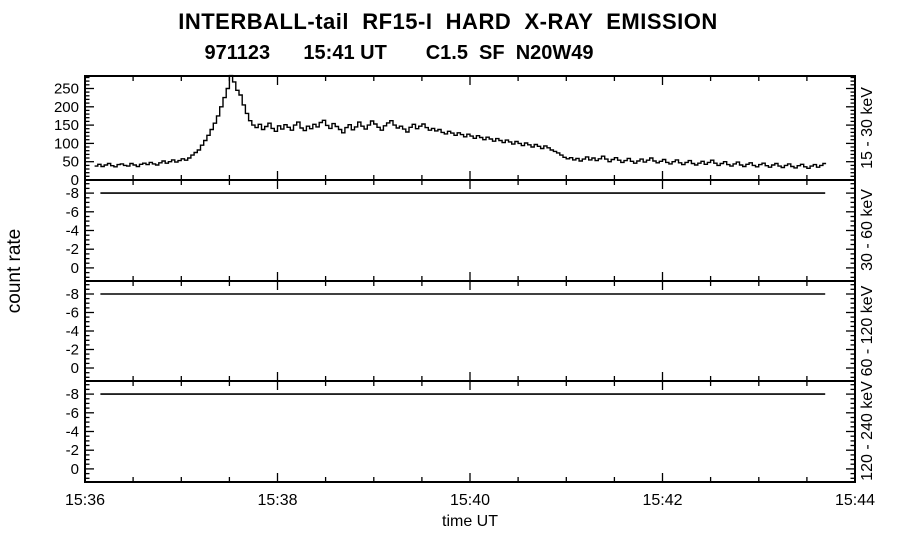  Describe the element at coordinates (277, 500) in the screenshot. I see `x-tick-label-1538: 15:38` at that location.